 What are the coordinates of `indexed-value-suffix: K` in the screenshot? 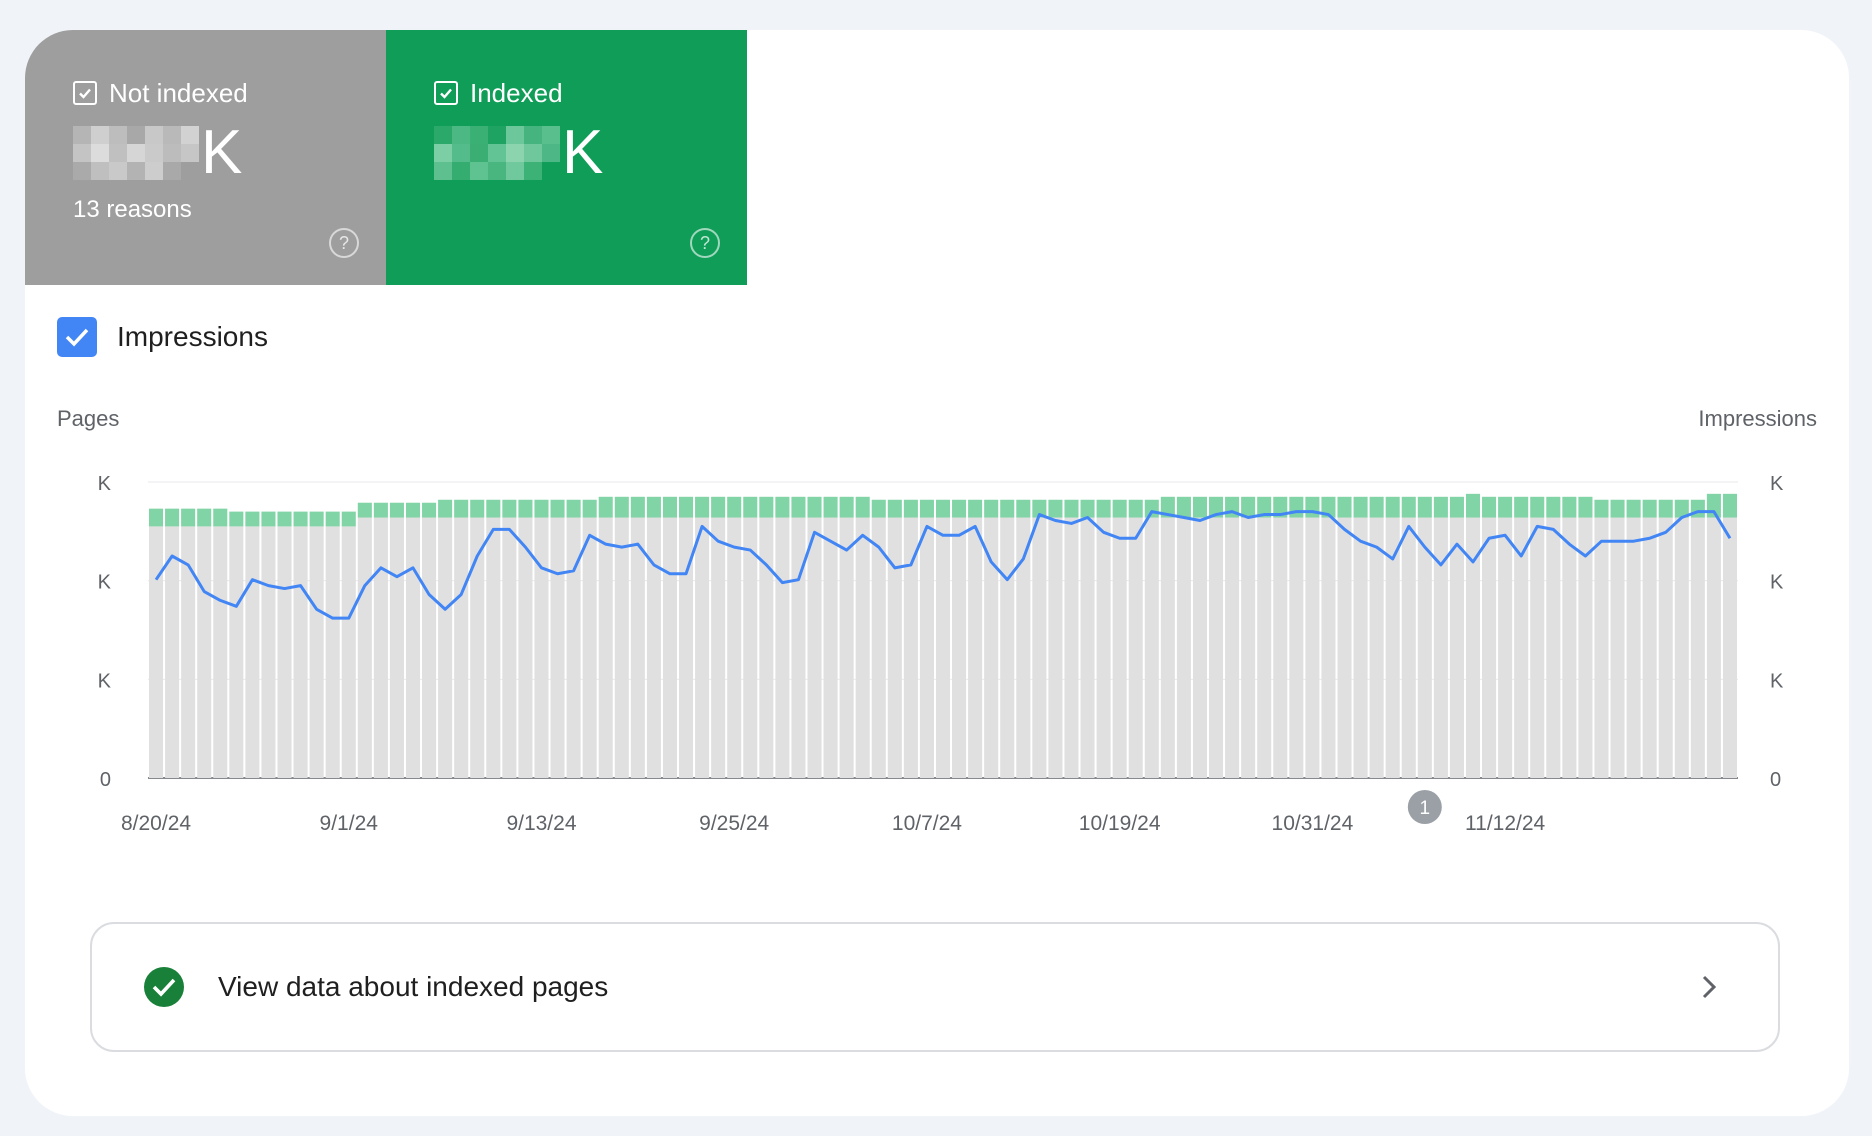 It's located at (583, 152).